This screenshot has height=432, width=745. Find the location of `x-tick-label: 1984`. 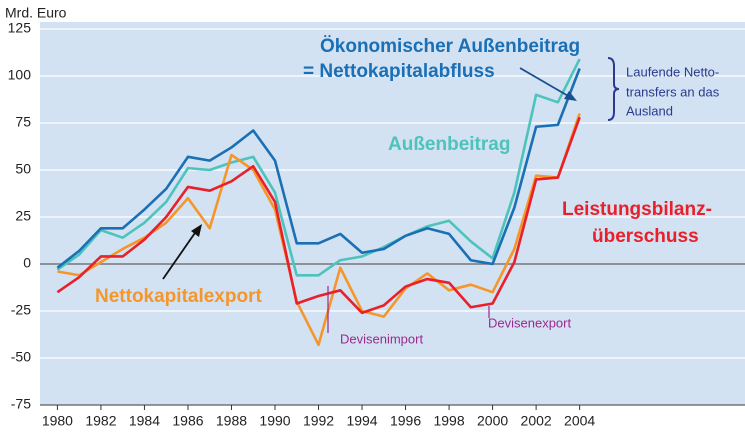

x-tick-label: 1984 is located at coordinates (144, 421).